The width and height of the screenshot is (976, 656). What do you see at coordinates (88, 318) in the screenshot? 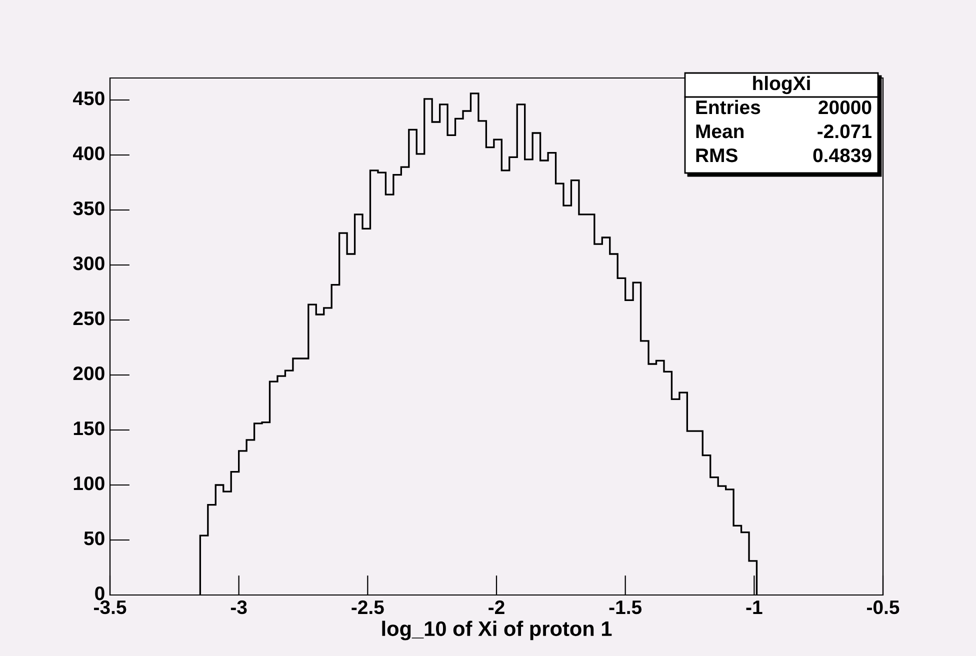
I see `y-tick-label: 250` at bounding box center [88, 318].